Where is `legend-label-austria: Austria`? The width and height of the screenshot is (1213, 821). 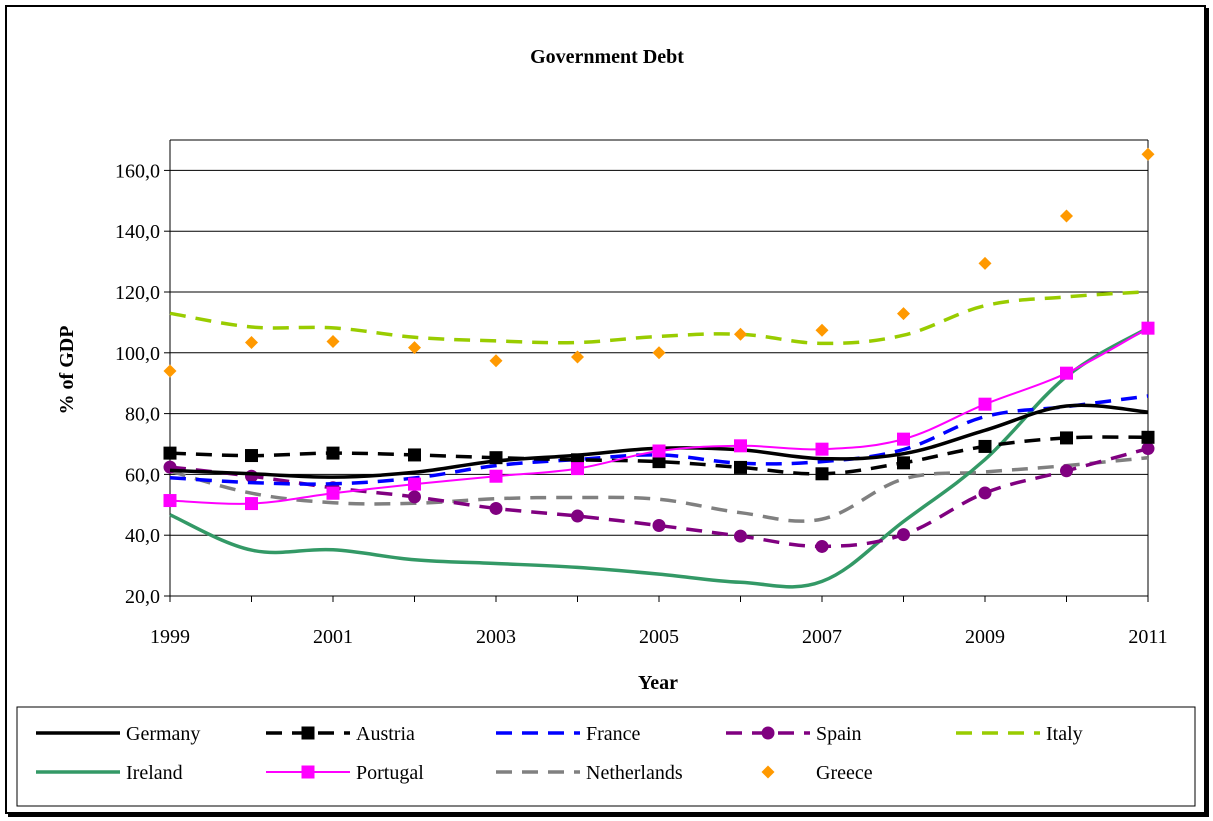 legend-label-austria: Austria is located at coordinates (385, 734).